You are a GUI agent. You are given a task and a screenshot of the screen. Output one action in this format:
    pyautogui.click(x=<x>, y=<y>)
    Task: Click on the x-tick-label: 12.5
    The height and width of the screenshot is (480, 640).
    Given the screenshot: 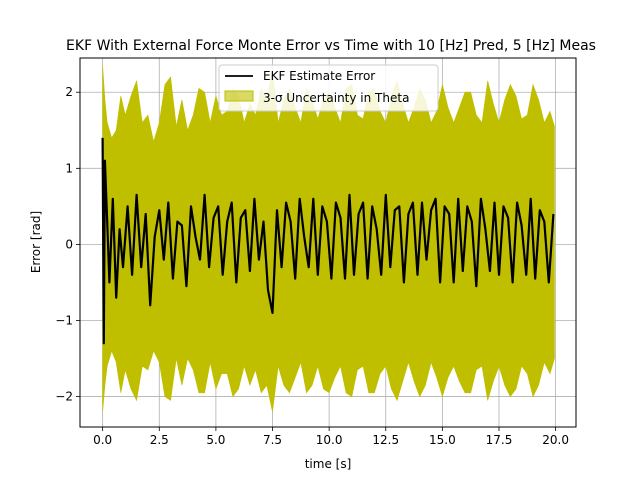 What is the action you would take?
    pyautogui.click(x=385, y=440)
    